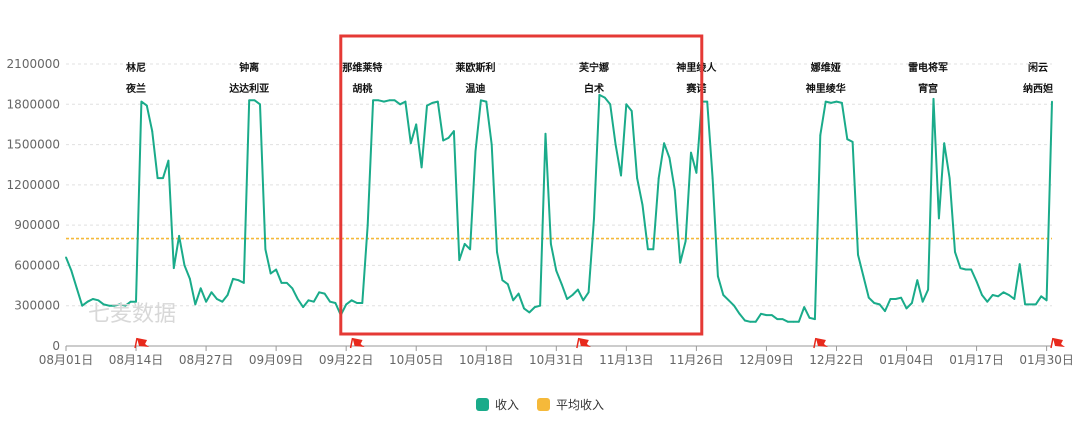 The image size is (1080, 422). Describe the element at coordinates (826, 88) in the screenshot. I see `annotation-label: 神里绫华` at that location.